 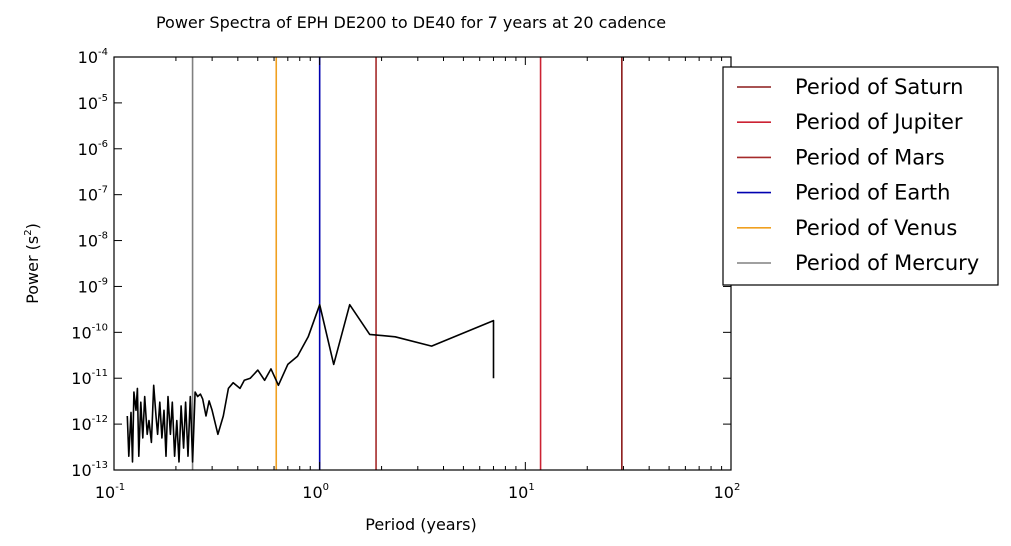 What do you see at coordinates (521, 492) in the screenshot?
I see `x-tick-label: 10¹` at bounding box center [521, 492].